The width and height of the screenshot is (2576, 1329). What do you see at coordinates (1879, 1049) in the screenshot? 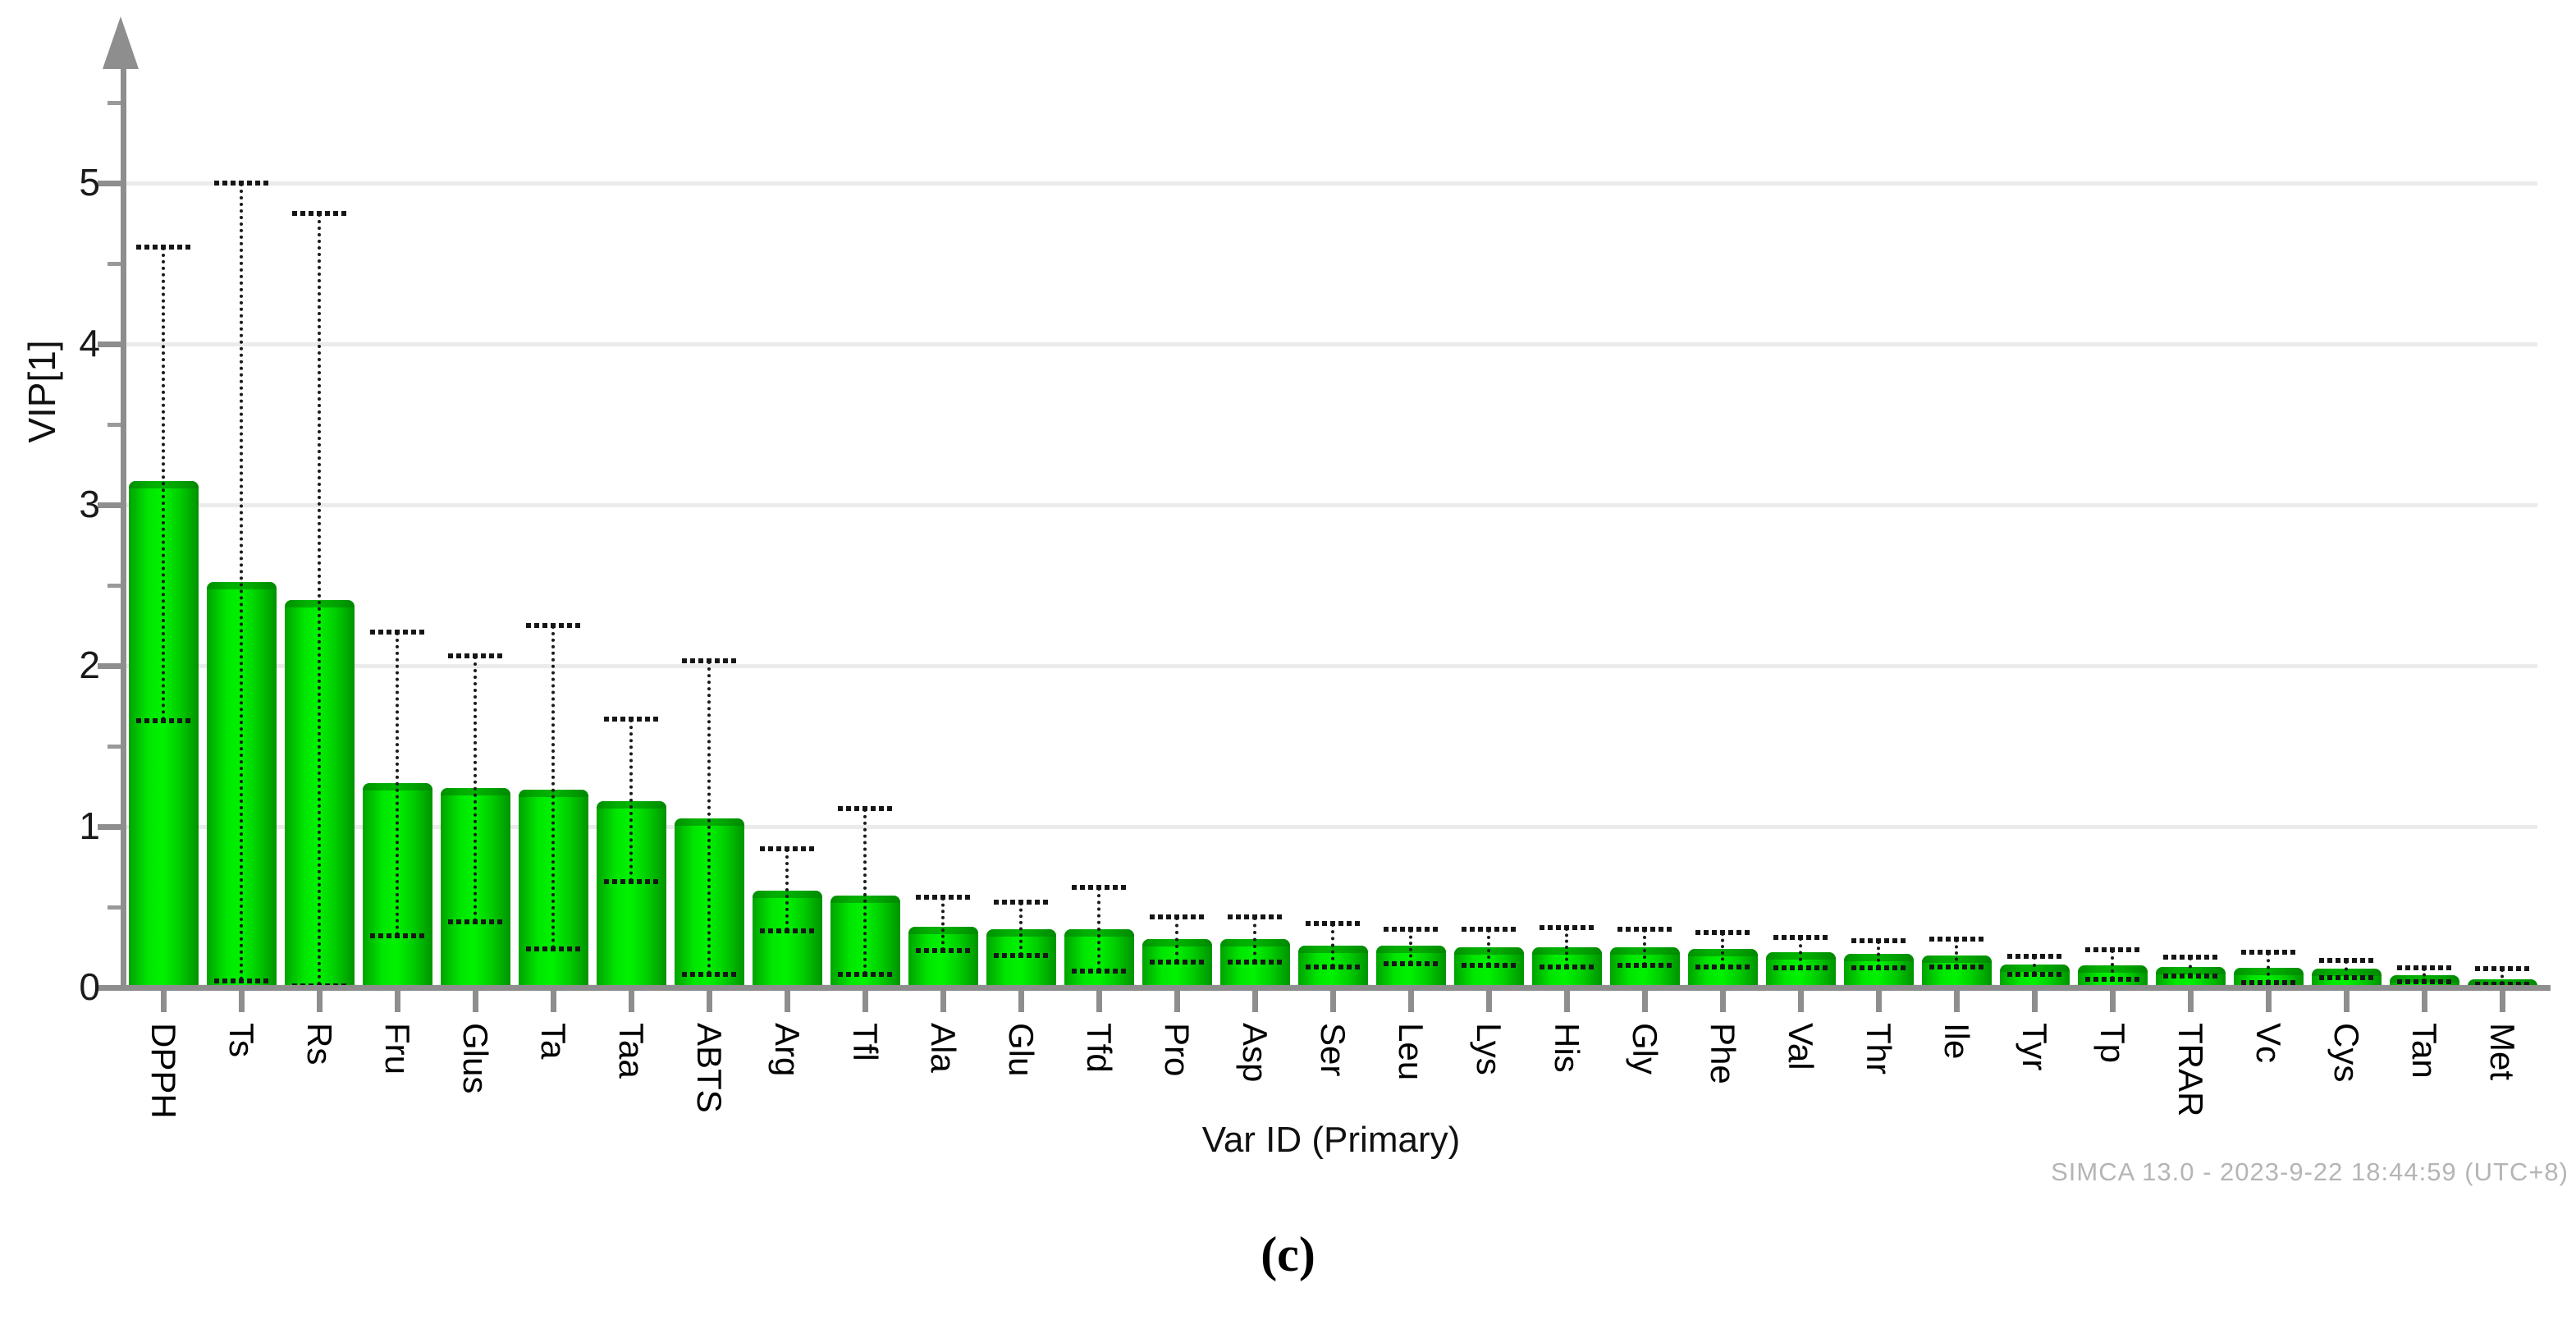
I see `x-tick-label-text: Thr` at bounding box center [1879, 1049].